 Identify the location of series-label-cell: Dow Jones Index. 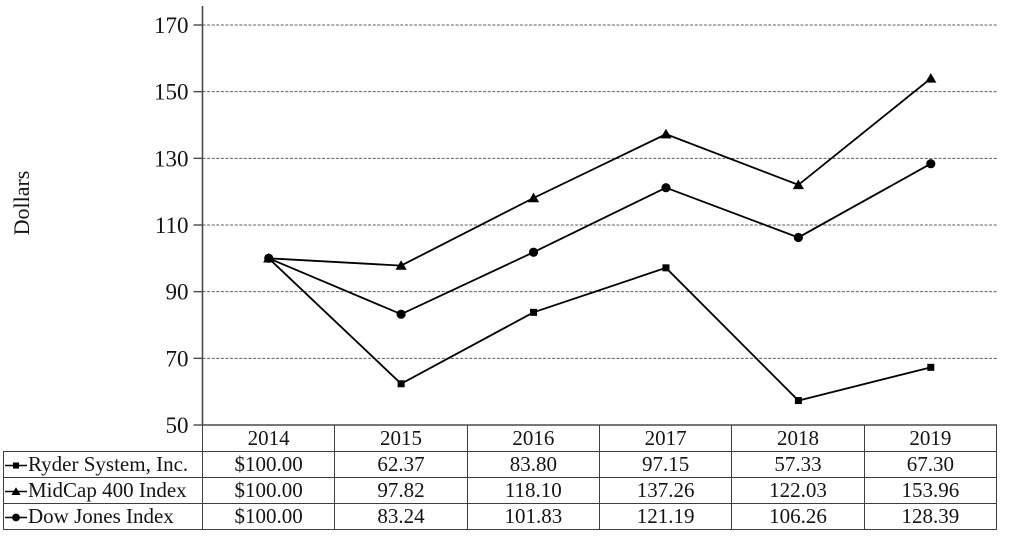
(103, 516).